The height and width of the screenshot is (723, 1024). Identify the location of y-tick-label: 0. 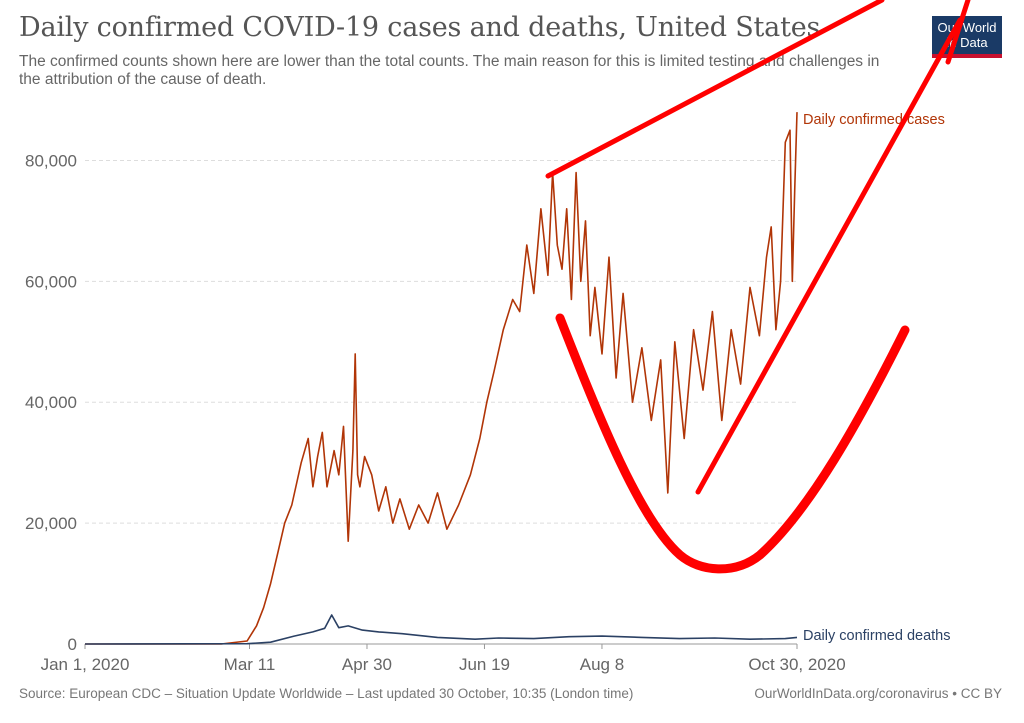
(72, 644).